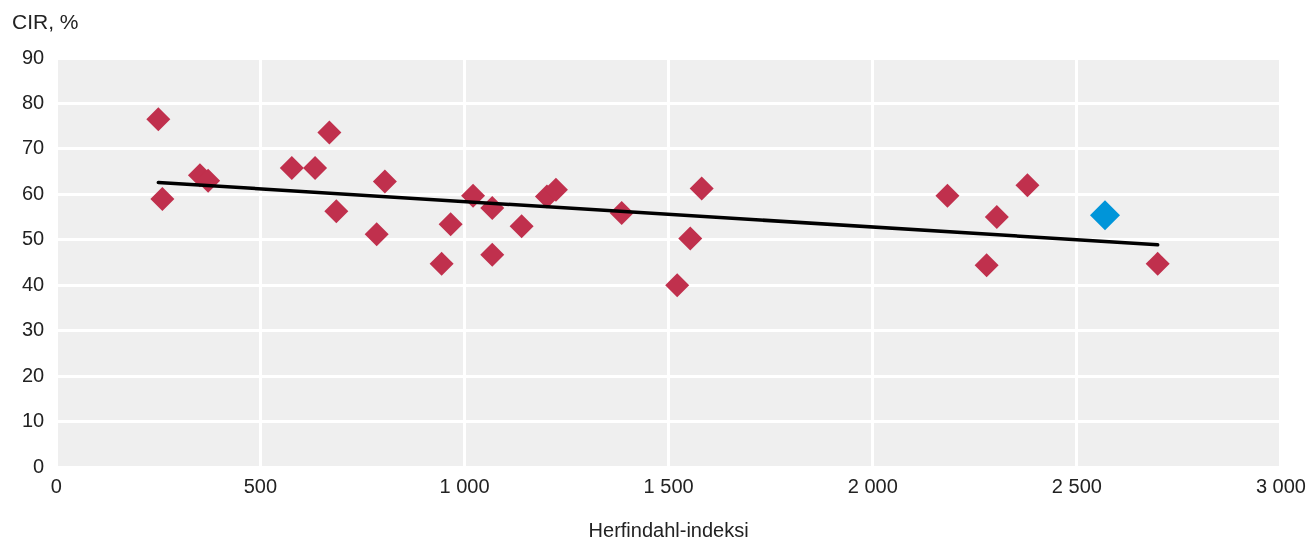 The width and height of the screenshot is (1314, 551). I want to click on x-axis-title: Herfindahl-indeksi, so click(668, 529).